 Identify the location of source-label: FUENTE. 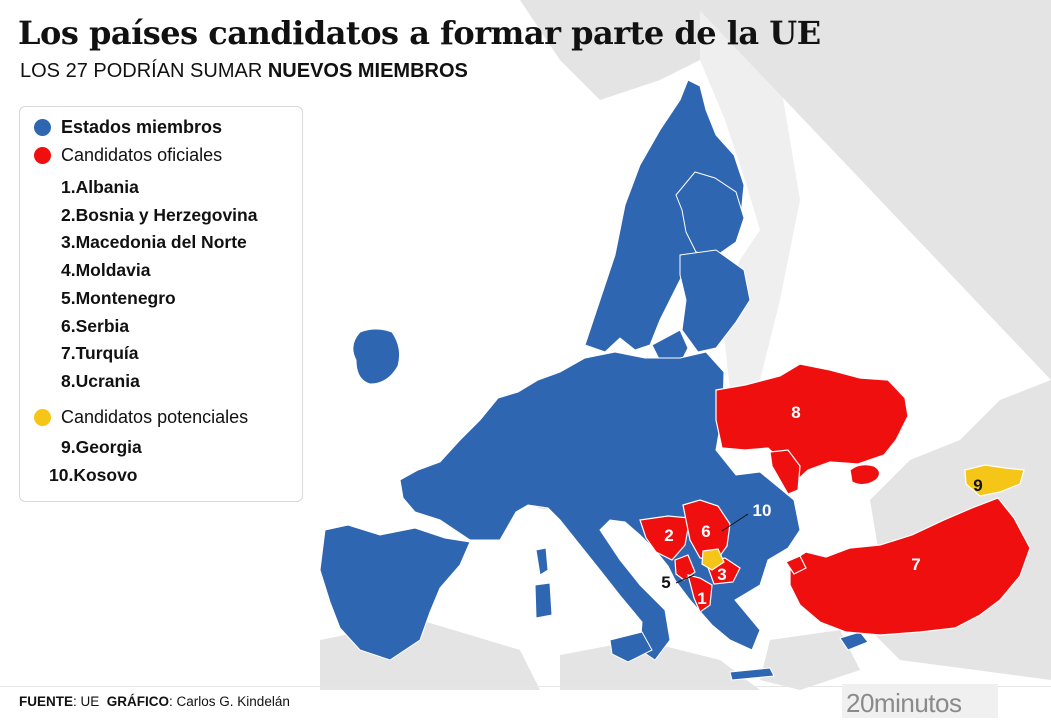
(46, 701).